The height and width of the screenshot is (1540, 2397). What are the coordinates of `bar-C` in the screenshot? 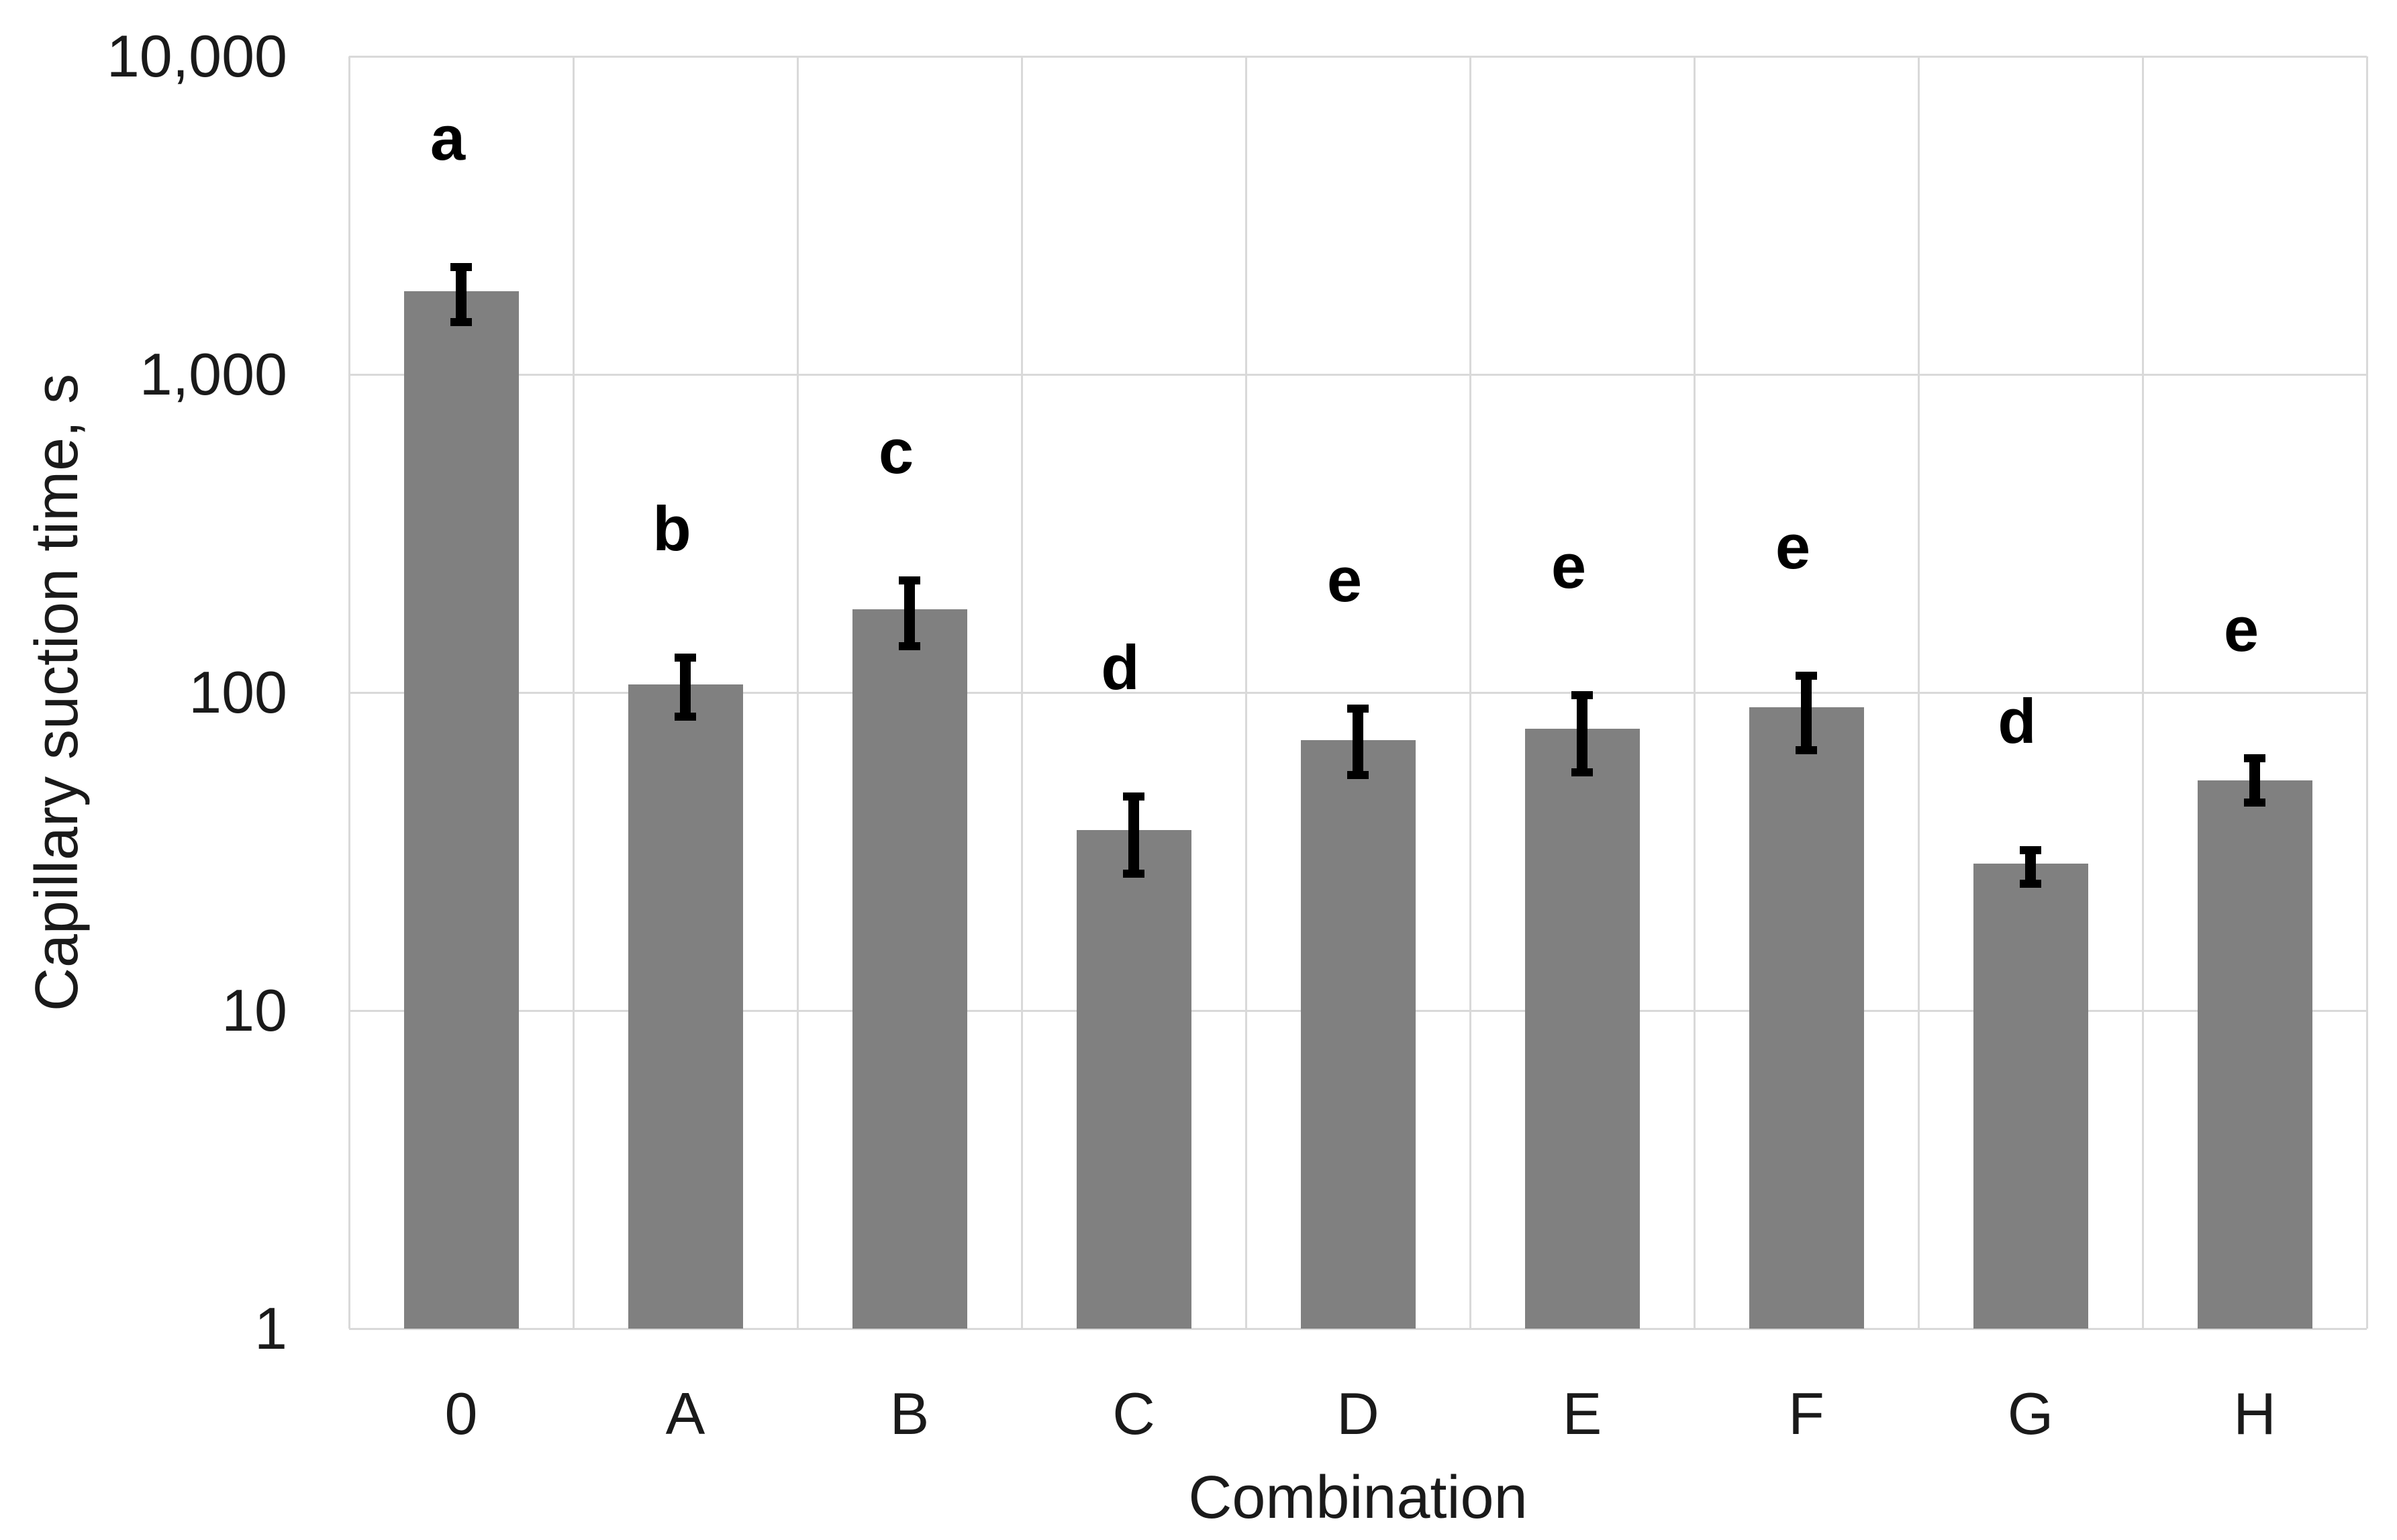 It's located at (1134, 1079).